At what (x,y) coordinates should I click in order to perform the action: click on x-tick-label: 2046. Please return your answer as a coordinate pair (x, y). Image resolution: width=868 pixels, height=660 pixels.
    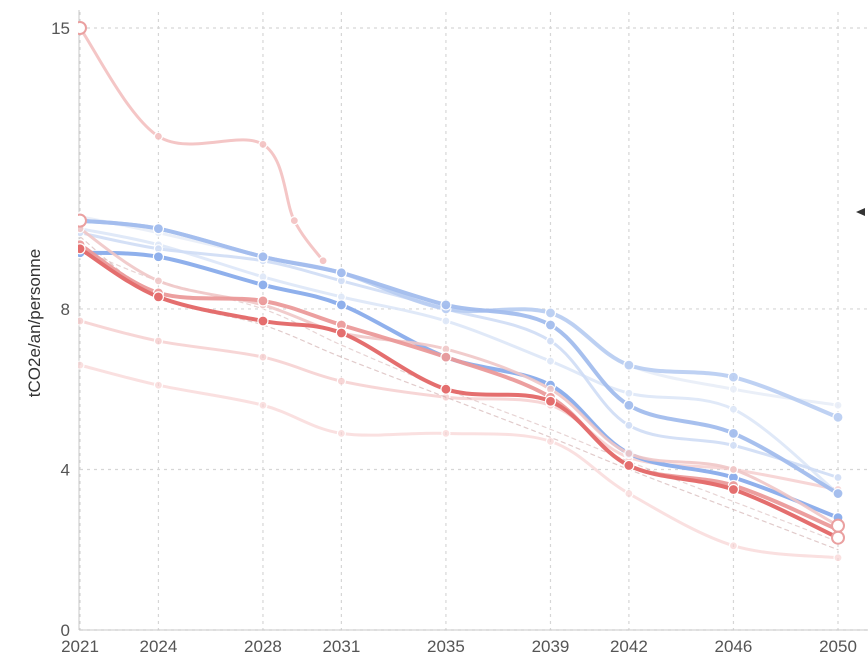
    Looking at the image, I should click on (734, 646).